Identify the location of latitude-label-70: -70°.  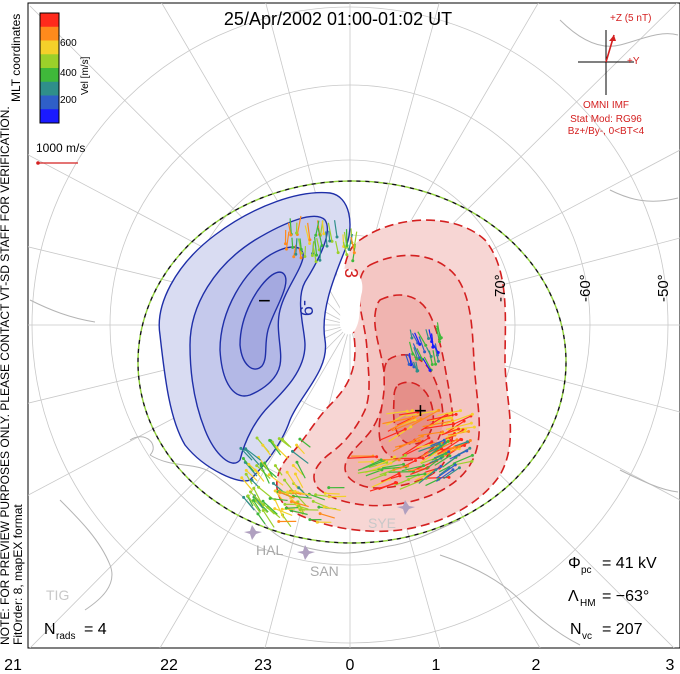
(500, 288).